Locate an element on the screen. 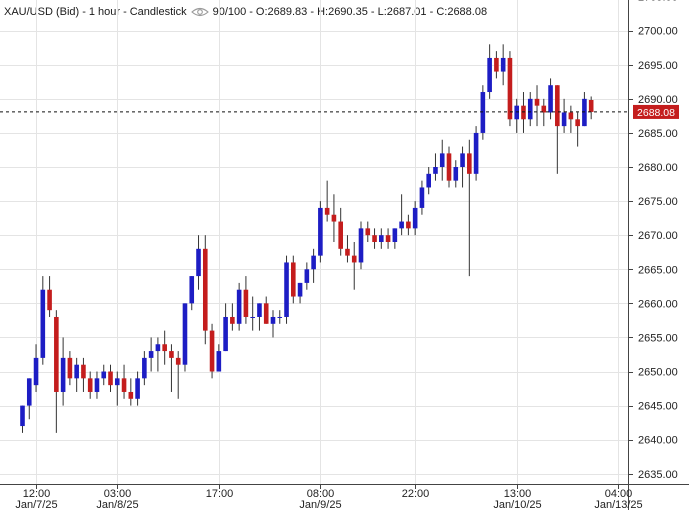 The height and width of the screenshot is (510, 689). current-price-tag is located at coordinates (656, 111).